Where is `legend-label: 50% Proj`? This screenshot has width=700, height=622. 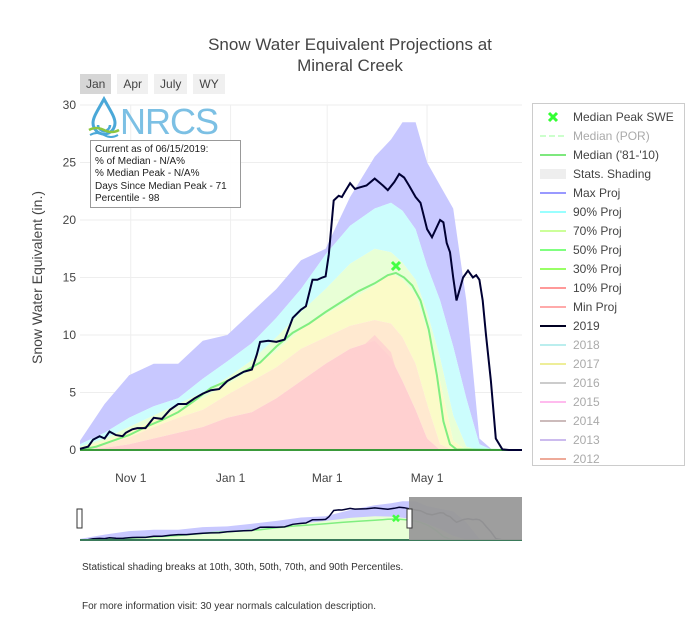 legend-label: 50% Proj is located at coordinates (597, 249).